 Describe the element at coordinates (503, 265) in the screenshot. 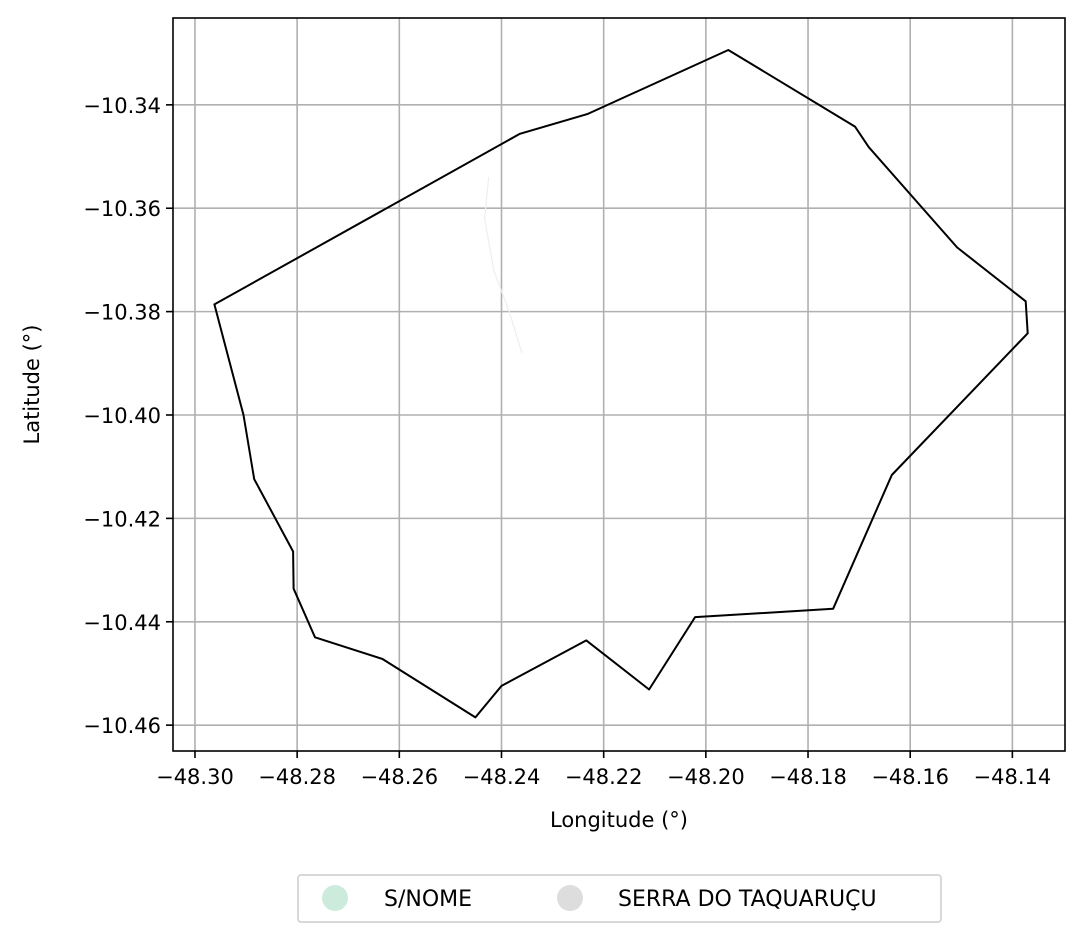

I see `internal-boundary-line` at that location.